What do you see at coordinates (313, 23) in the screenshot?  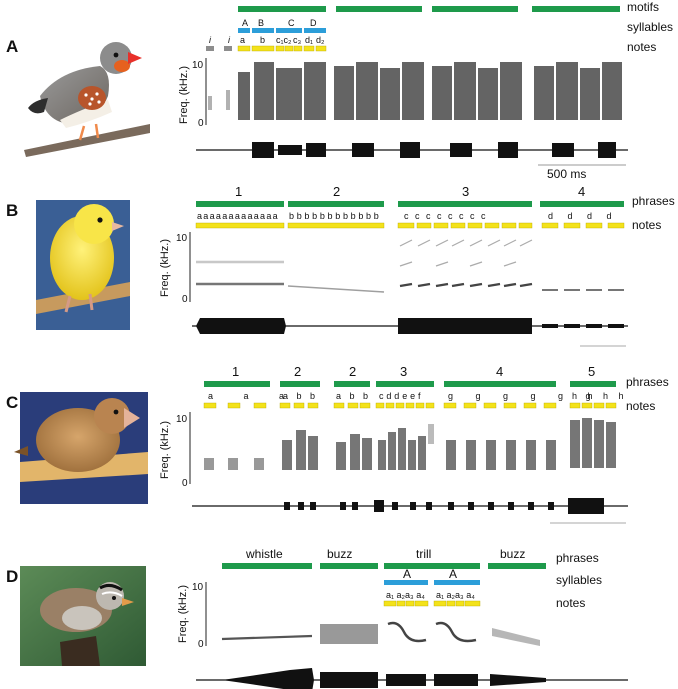 I see `syllable-label: D` at bounding box center [313, 23].